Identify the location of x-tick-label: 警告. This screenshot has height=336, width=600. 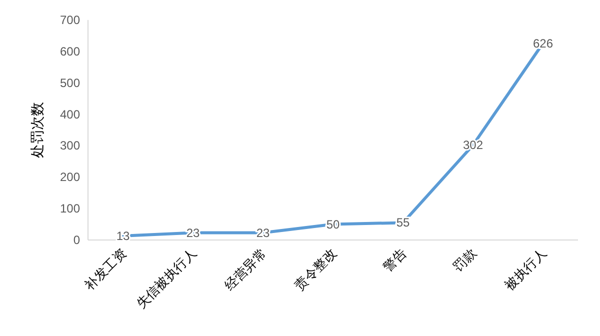
(395, 260).